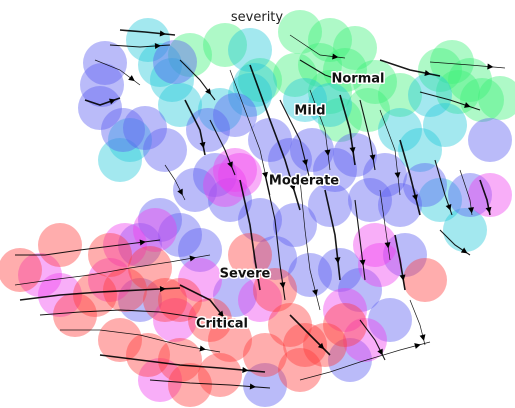 This screenshot has height=408, width=515. What do you see at coordinates (358, 79) in the screenshot?
I see `cluster-label-normal: Normal` at bounding box center [358, 79].